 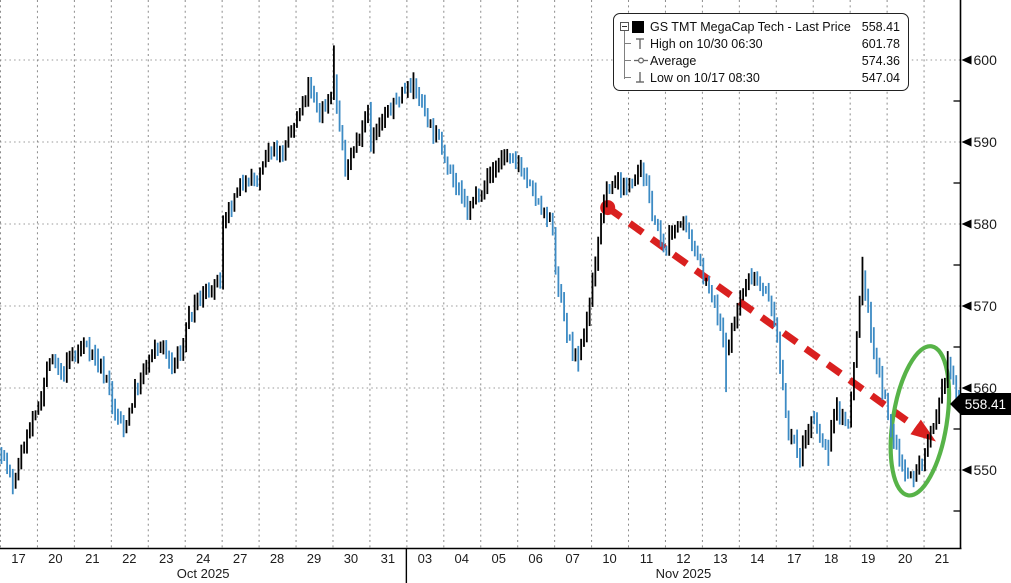 I want to click on legend-tree-rail, so click(x=624, y=53).